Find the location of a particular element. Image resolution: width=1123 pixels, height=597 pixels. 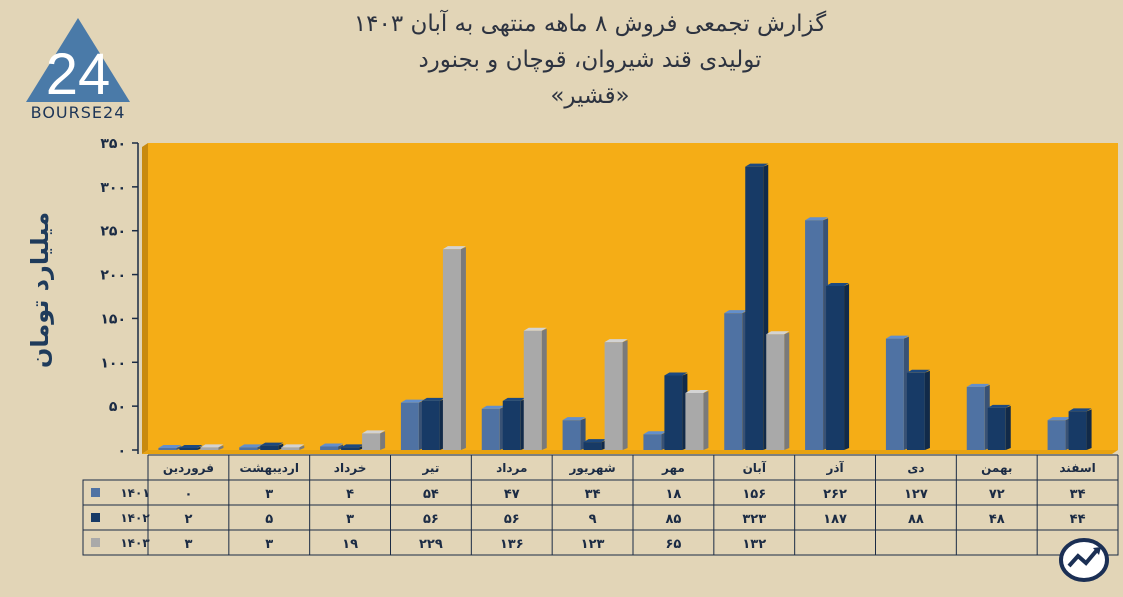

category-label: اردیبهشت is located at coordinates (269, 468).